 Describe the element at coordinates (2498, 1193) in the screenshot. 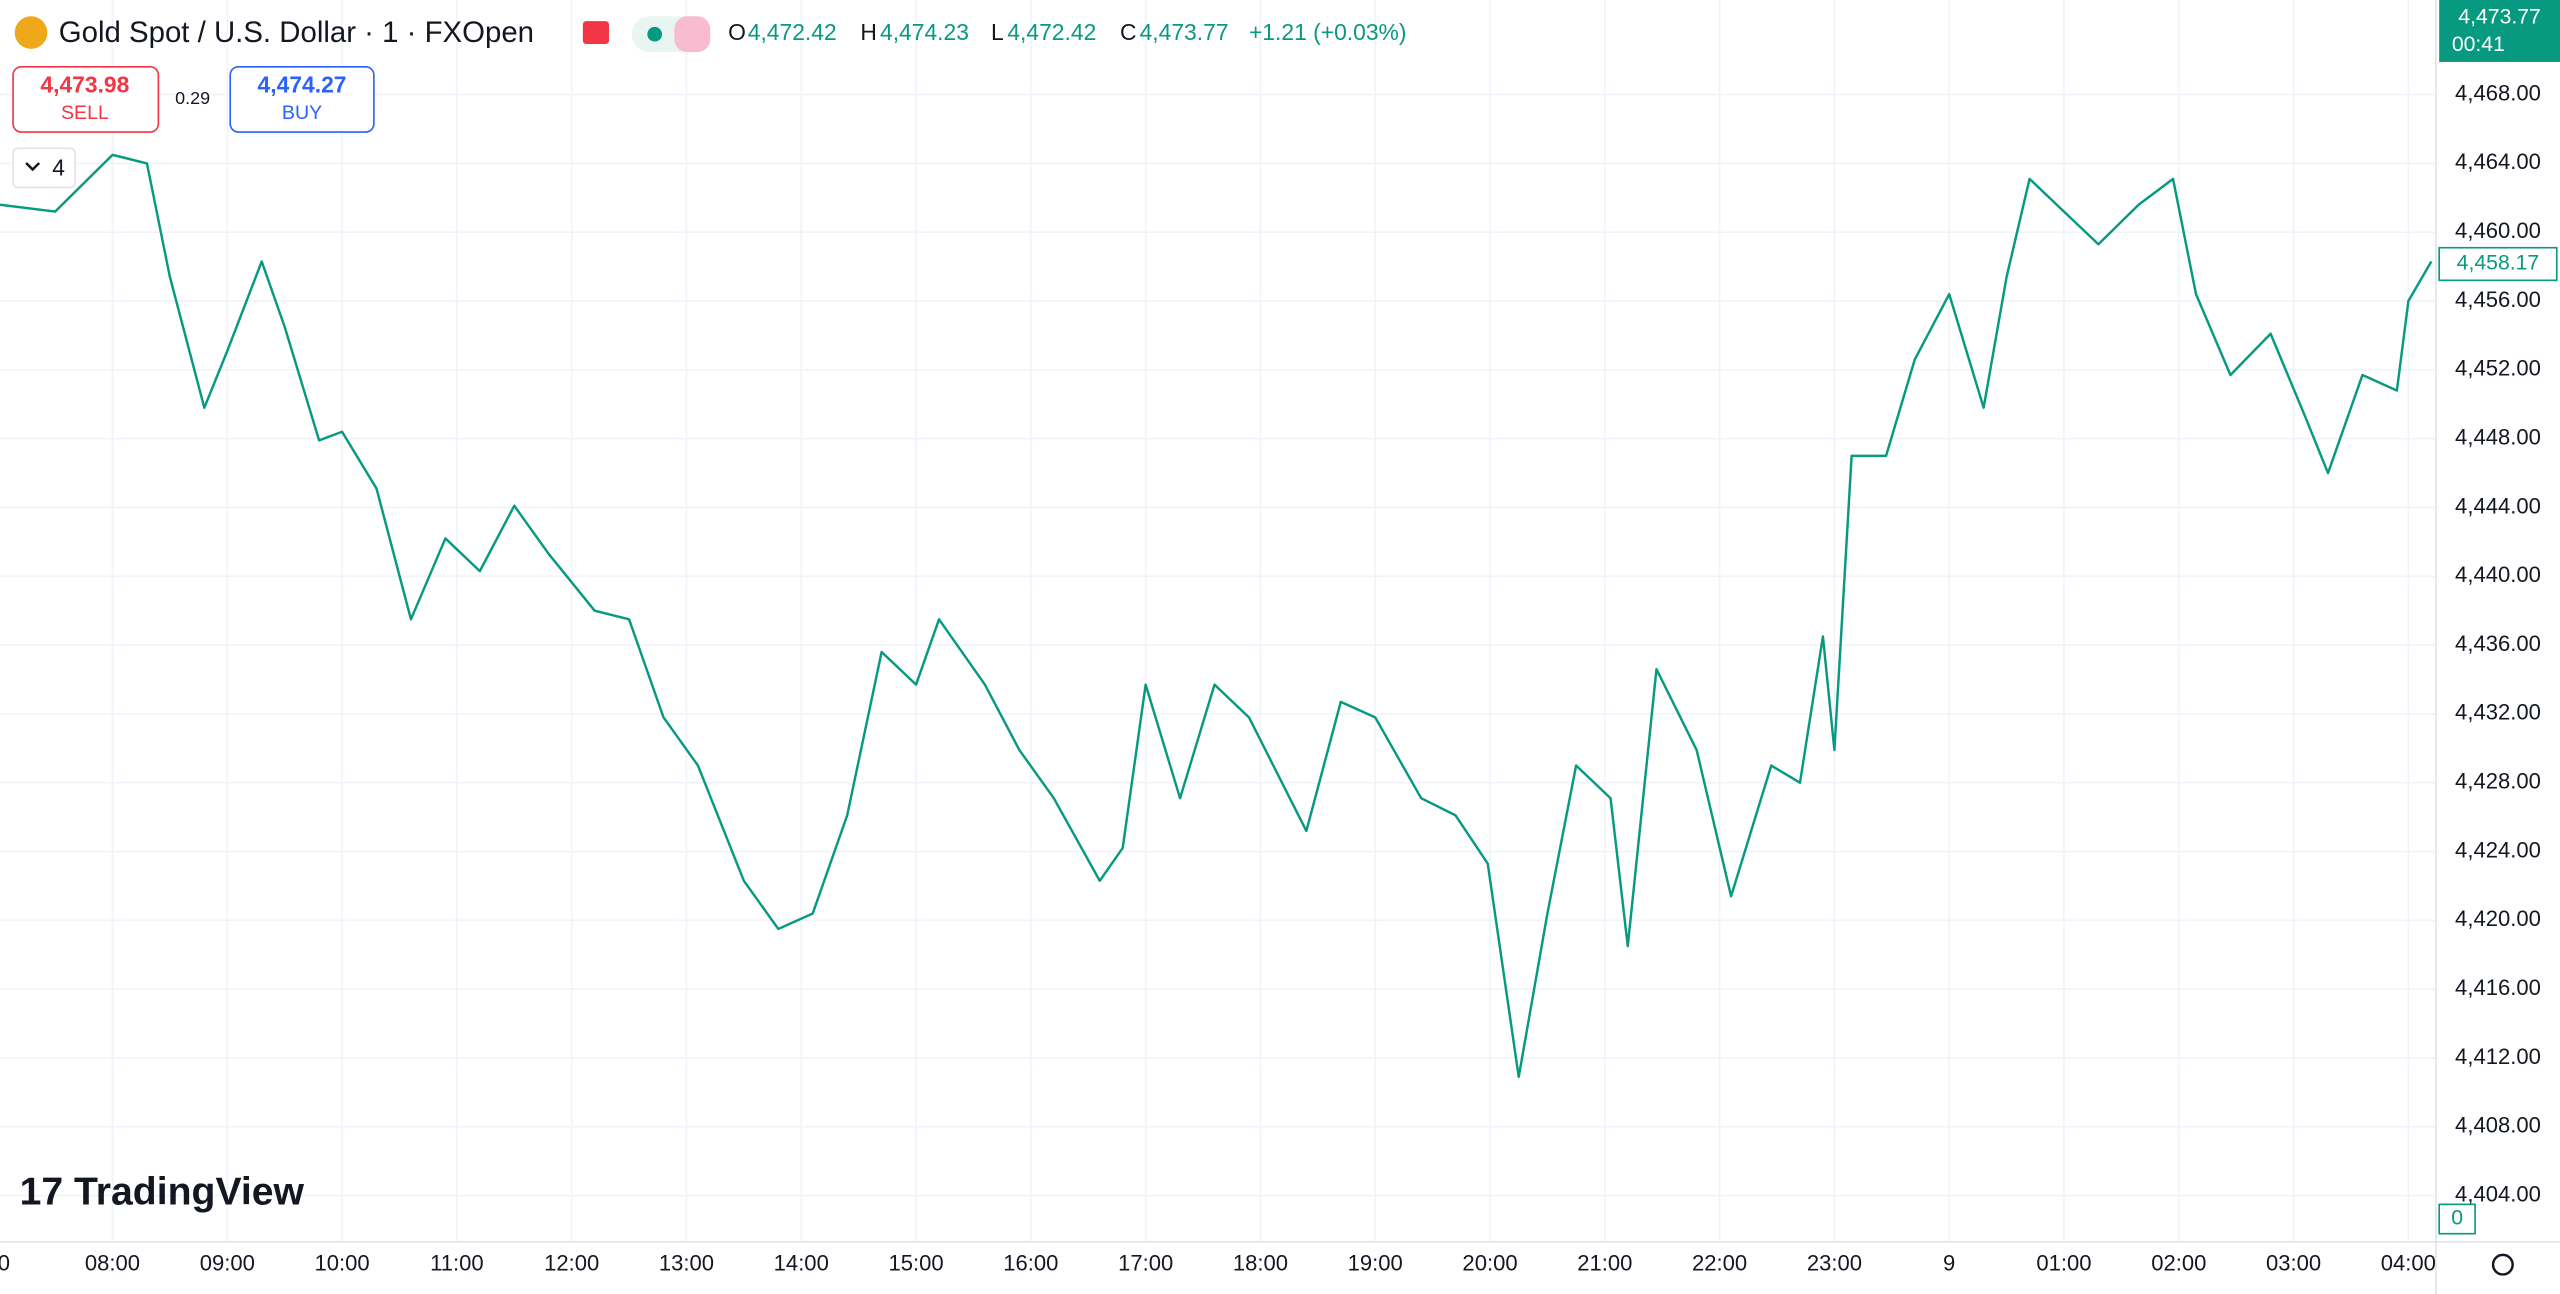

I see `y-tick-label: 4,404.00` at that location.